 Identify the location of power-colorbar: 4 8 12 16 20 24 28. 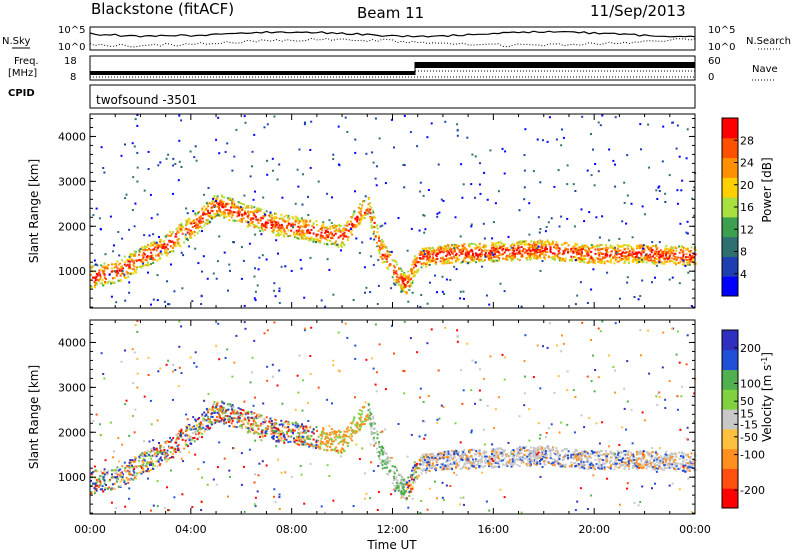
(737, 207).